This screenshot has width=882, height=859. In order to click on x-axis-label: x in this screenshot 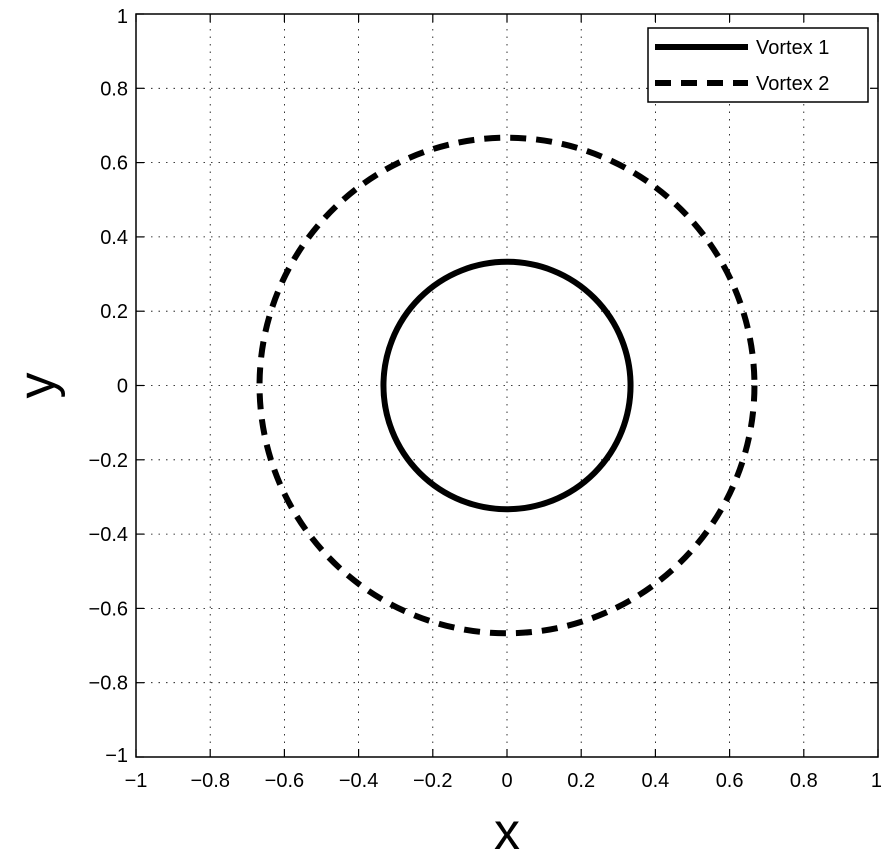, I will do `click(507, 831)`.